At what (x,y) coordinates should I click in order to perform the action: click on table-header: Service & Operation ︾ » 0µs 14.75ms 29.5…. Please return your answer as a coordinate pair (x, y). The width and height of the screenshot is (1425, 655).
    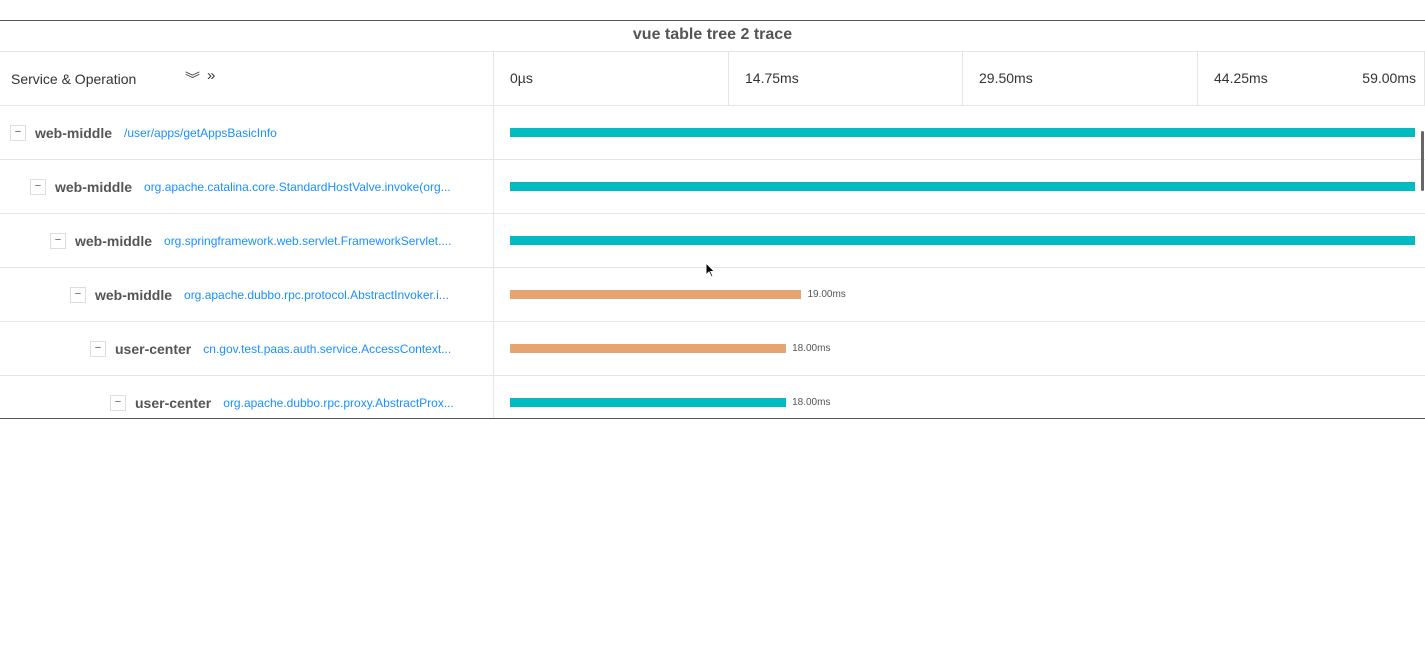
    Looking at the image, I should click on (712, 79).